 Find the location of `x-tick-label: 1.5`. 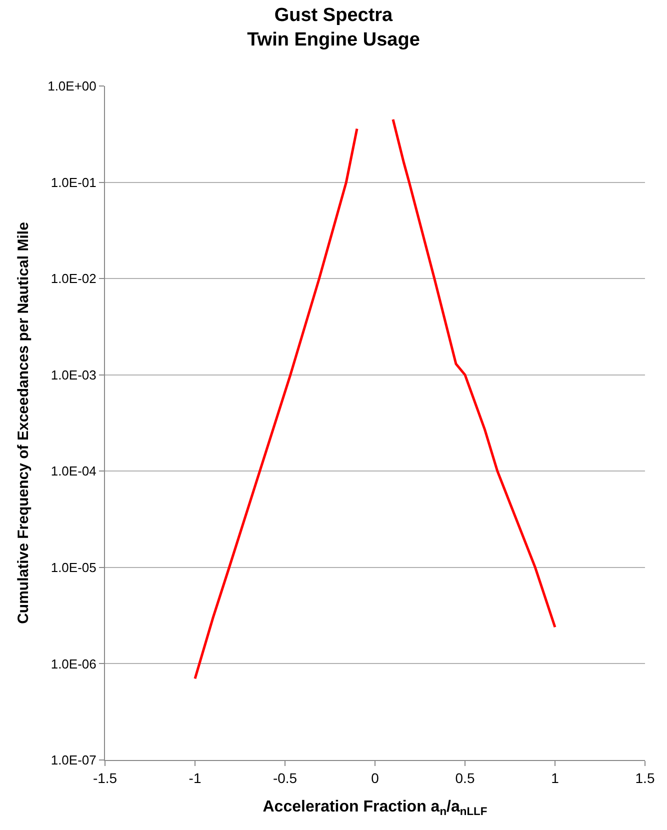

x-tick-label: 1.5 is located at coordinates (645, 778).